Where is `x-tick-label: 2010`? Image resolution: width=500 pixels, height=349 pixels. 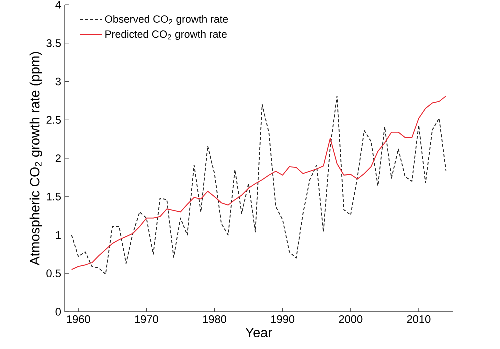
x-tick-label: 2010 is located at coordinates (419, 320).